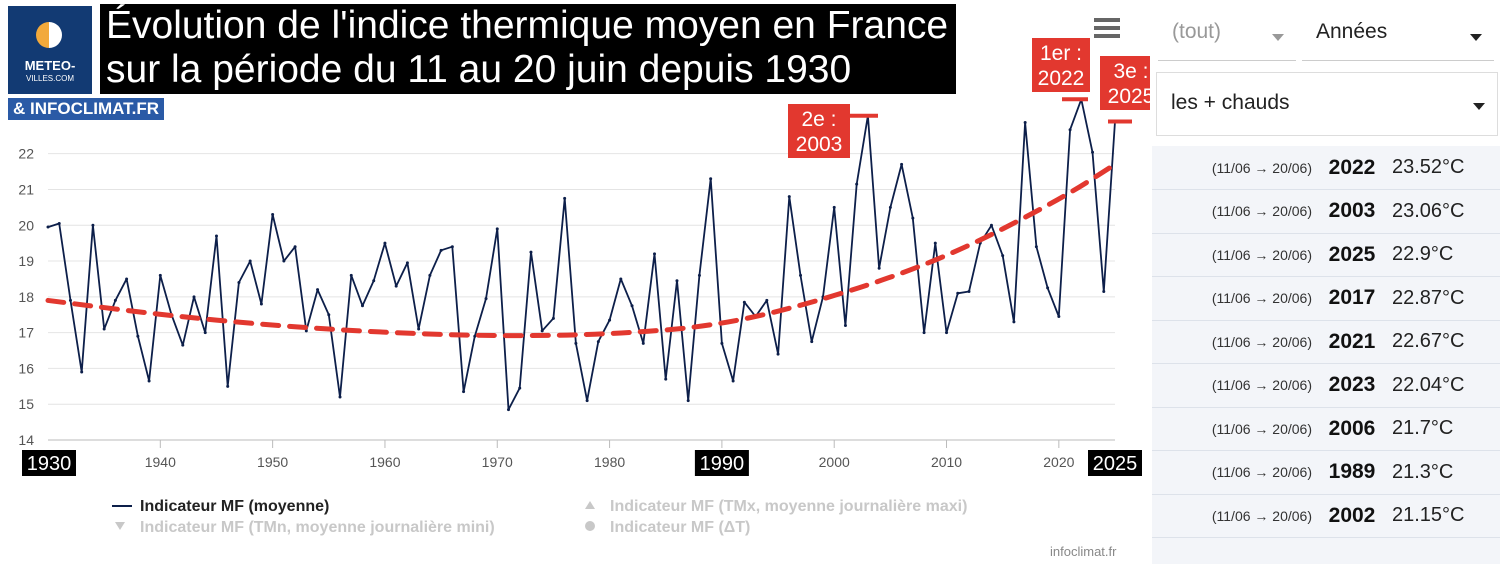 This screenshot has height=564, width=1500. Describe the element at coordinates (1326, 168) in the screenshot. I see `ranking-row: (11/06 → 20/06) 2022 23.52°C` at that location.